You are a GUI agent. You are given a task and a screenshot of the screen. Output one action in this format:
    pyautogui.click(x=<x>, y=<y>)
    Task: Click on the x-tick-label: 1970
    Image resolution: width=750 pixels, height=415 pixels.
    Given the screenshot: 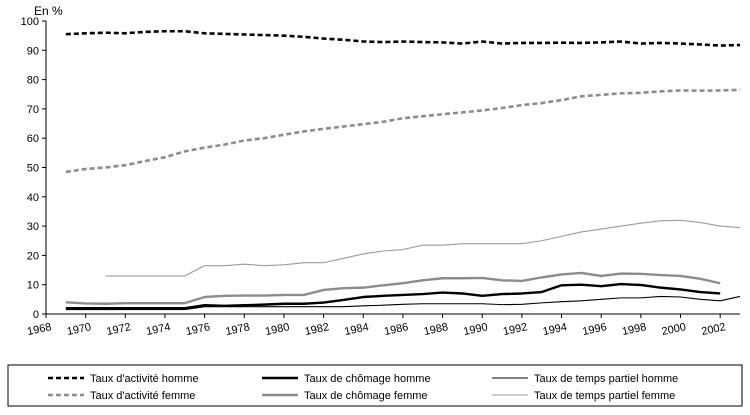 What is the action you would take?
    pyautogui.click(x=79, y=329)
    